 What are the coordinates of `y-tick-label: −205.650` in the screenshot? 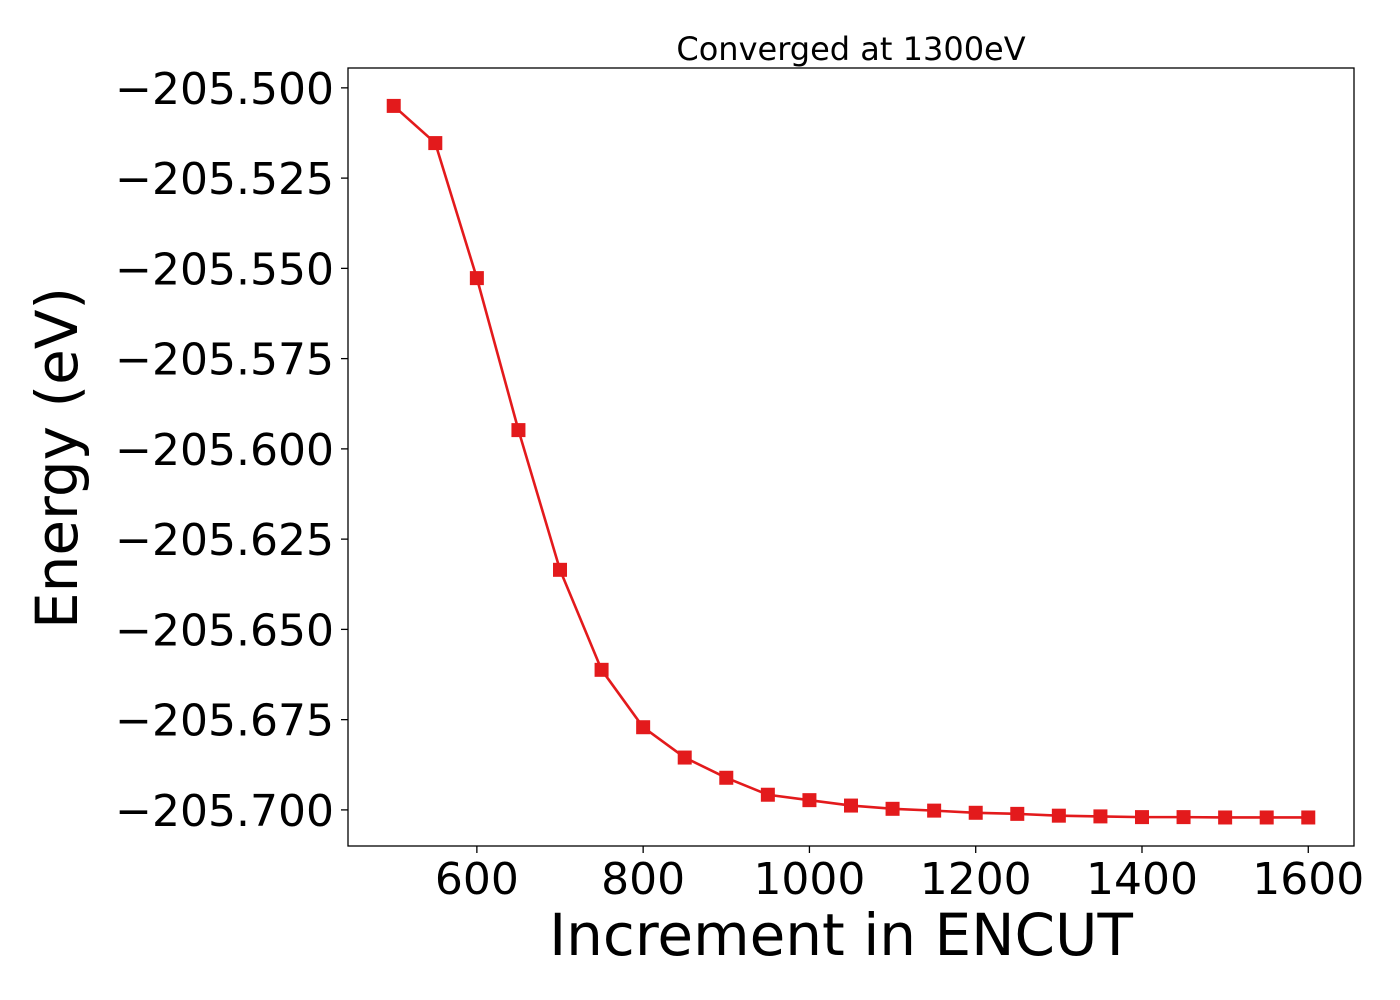 It's located at (224, 630).